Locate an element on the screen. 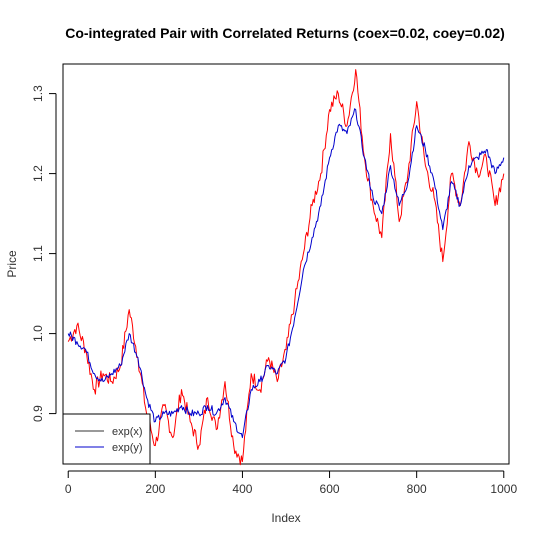 This screenshot has width=540, height=540. y-axis: 0.9 1.0 1.1 1.2 1.3 is located at coordinates (44, 253).